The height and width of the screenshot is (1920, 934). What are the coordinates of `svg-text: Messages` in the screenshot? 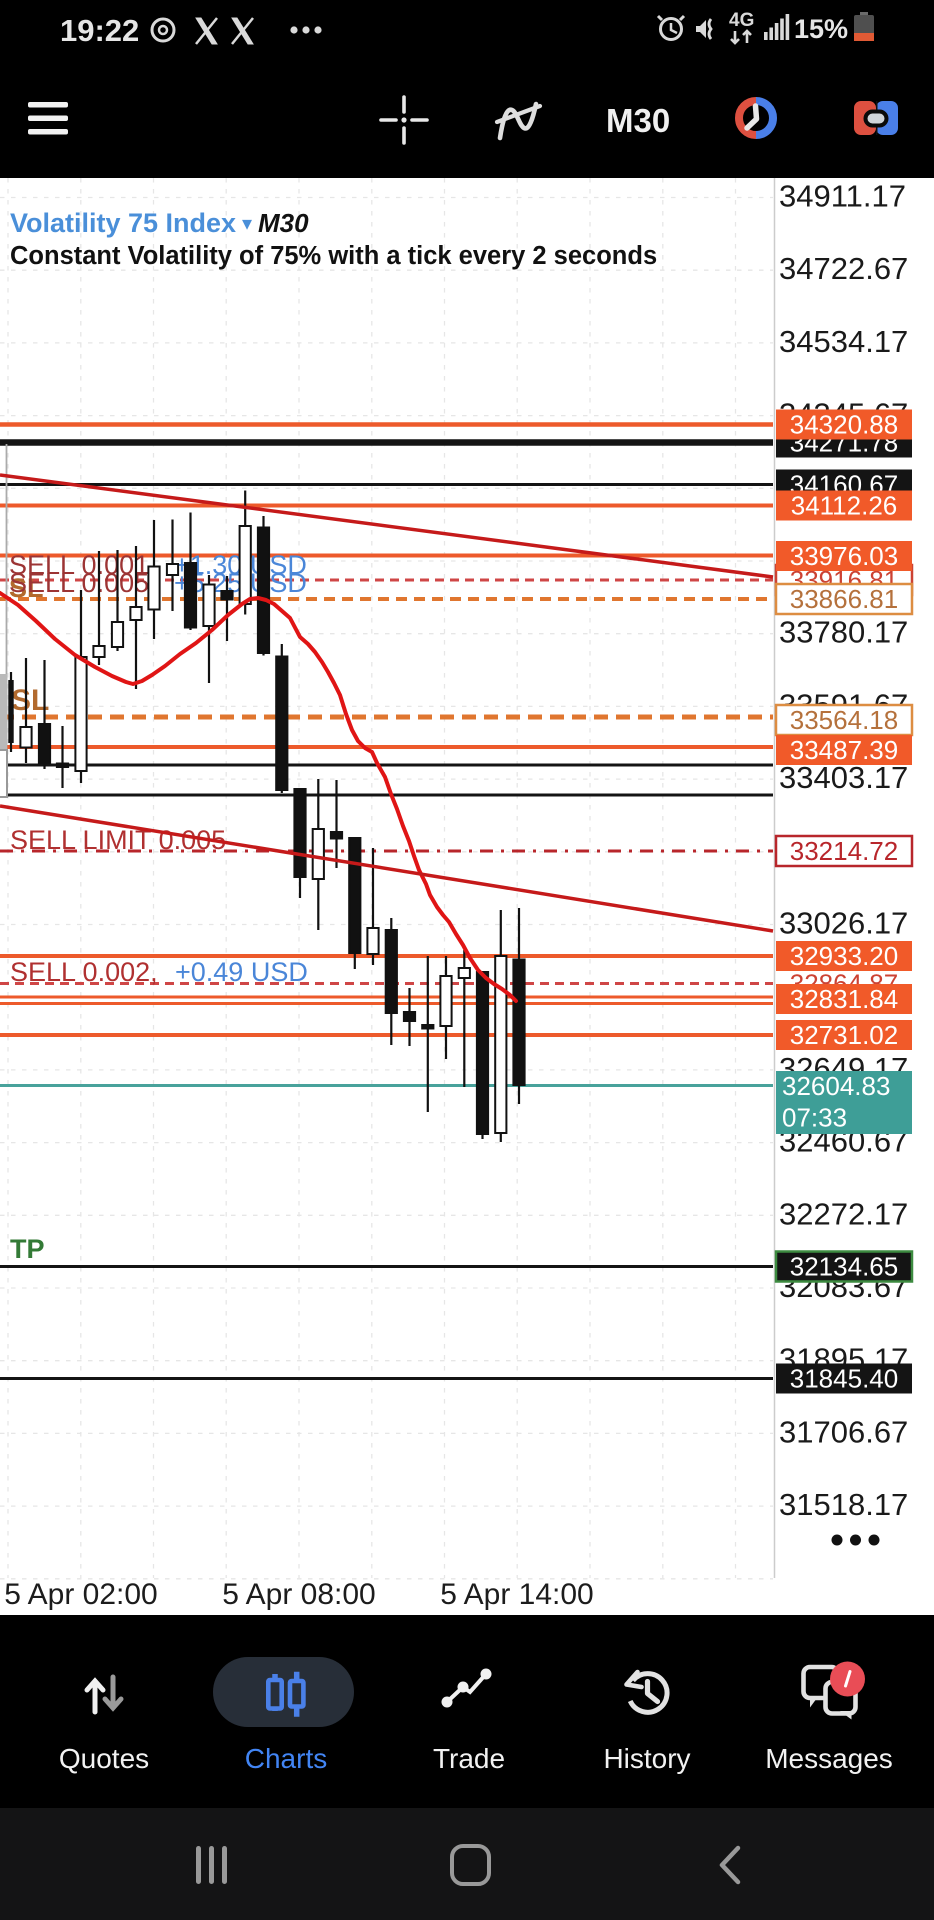 It's located at (829, 1758).